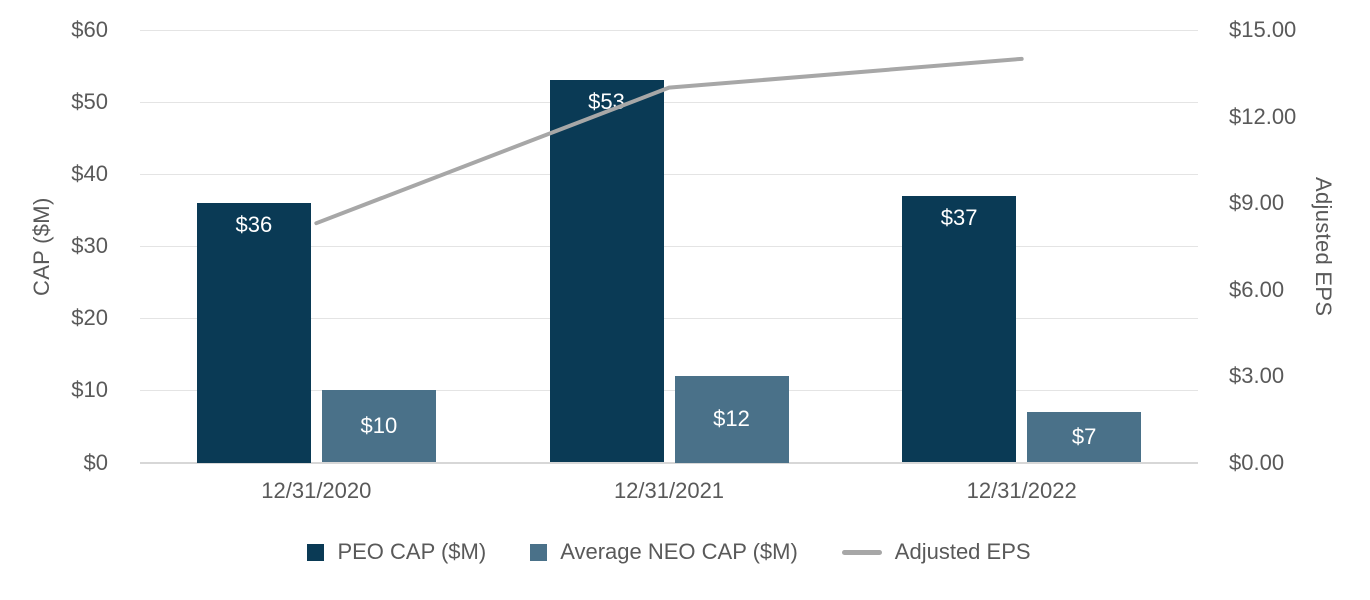  Describe the element at coordinates (1263, 29) in the screenshot. I see `right-axis-tick-$15.00: $15.00` at that location.